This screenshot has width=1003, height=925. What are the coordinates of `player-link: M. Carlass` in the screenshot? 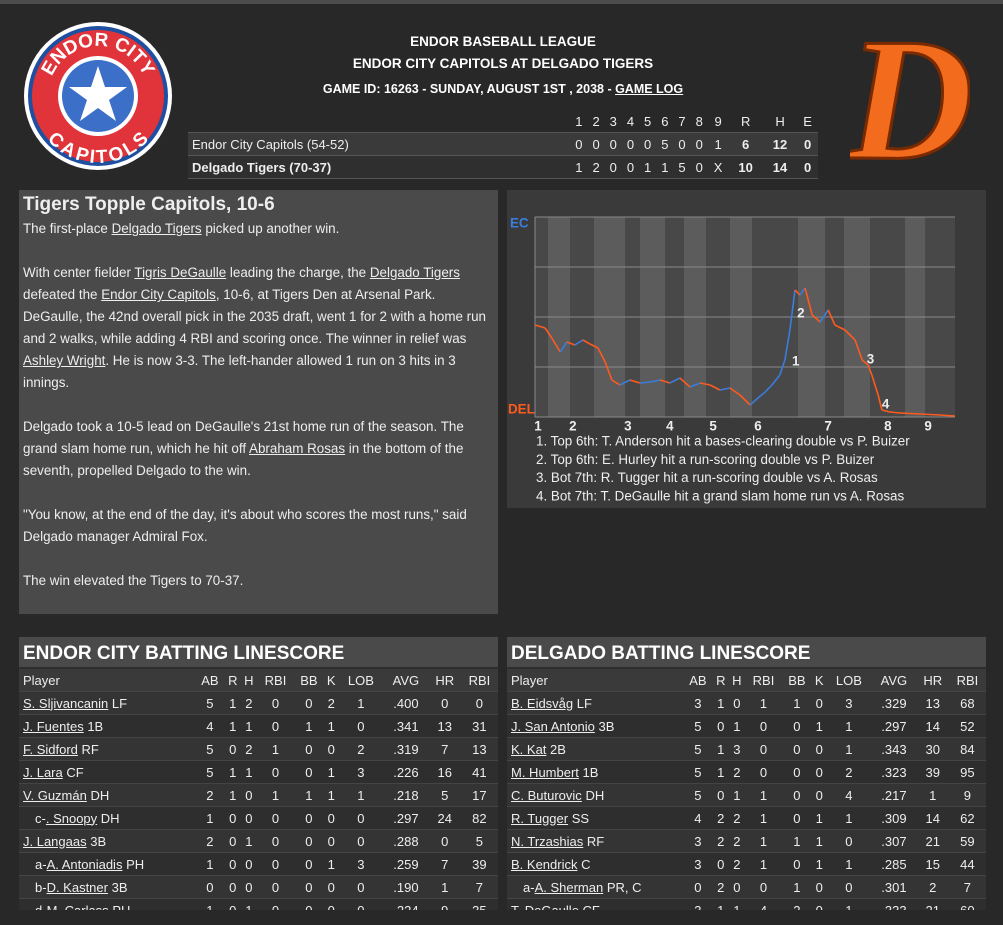 It's located at (77, 906).